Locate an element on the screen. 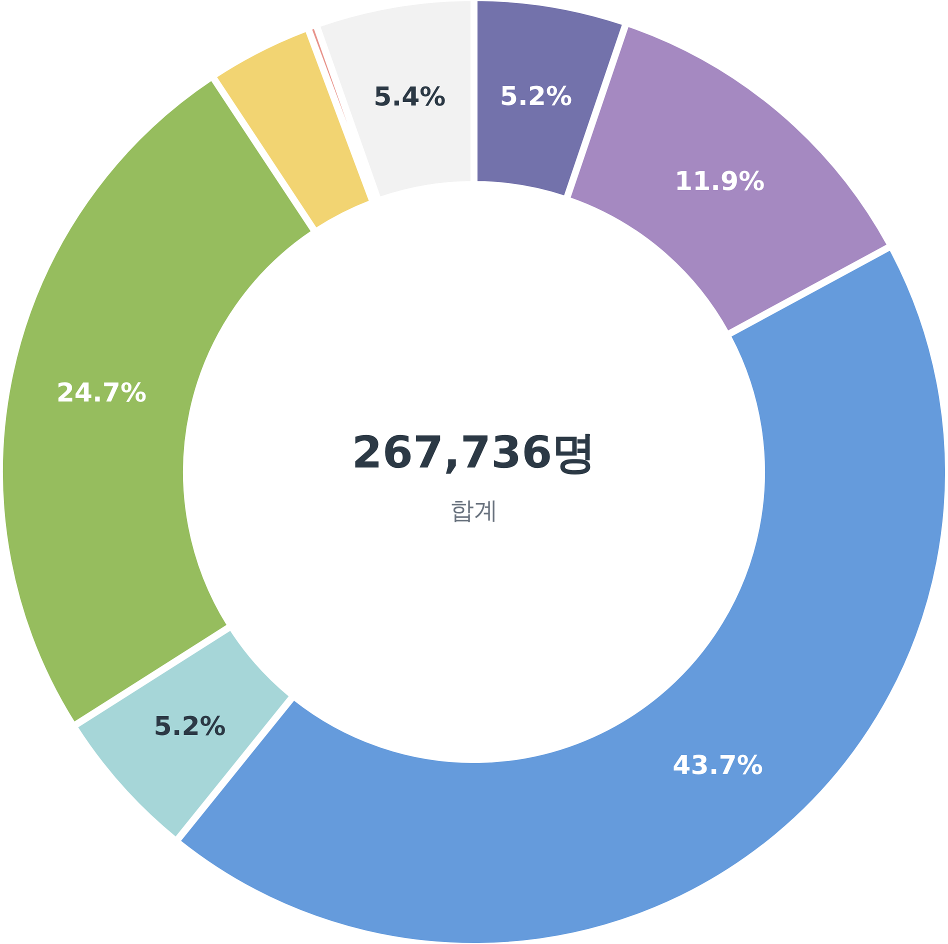 The image size is (948, 944). data-label: 24.7% is located at coordinates (101, 393).